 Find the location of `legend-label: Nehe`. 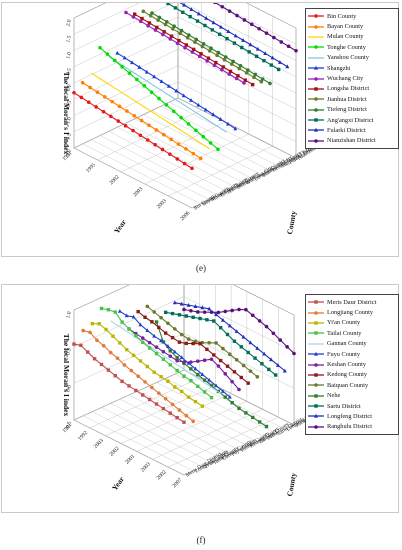

legend-label: Nehe is located at coordinates (334, 396).